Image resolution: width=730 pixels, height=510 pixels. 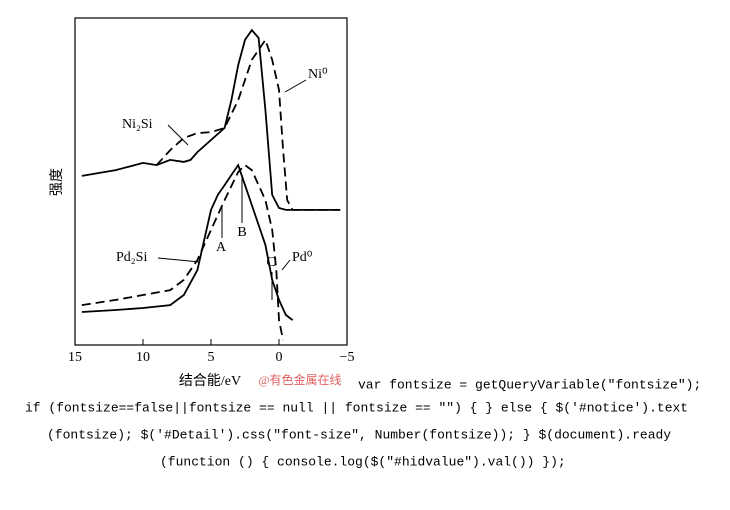 What do you see at coordinates (211, 357) in the screenshot?
I see `x-tick-label: 5` at bounding box center [211, 357].